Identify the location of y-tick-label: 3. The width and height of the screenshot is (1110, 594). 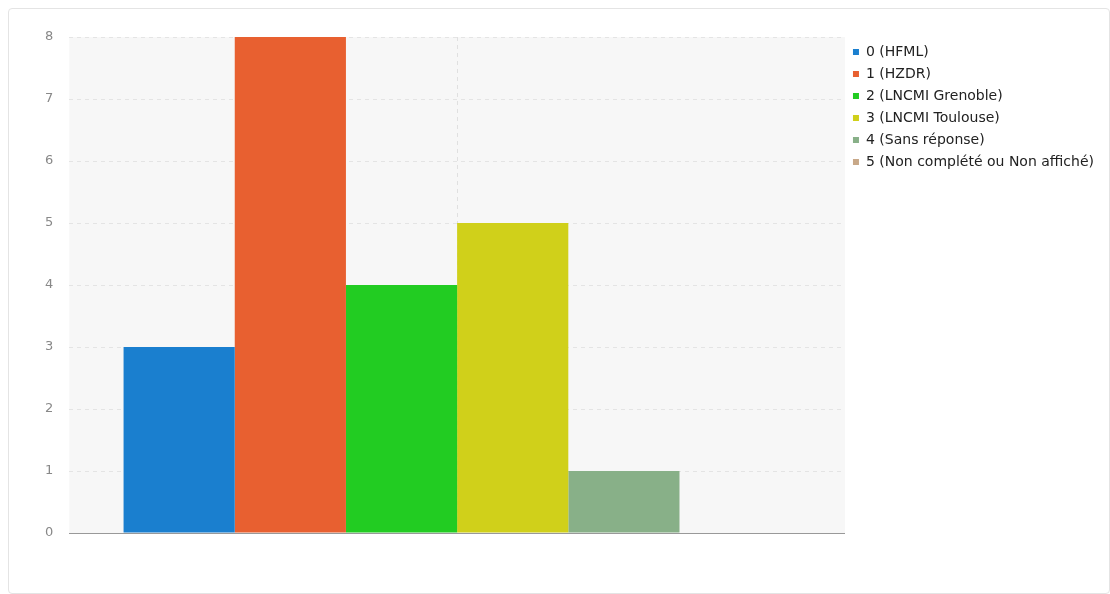
(49, 346).